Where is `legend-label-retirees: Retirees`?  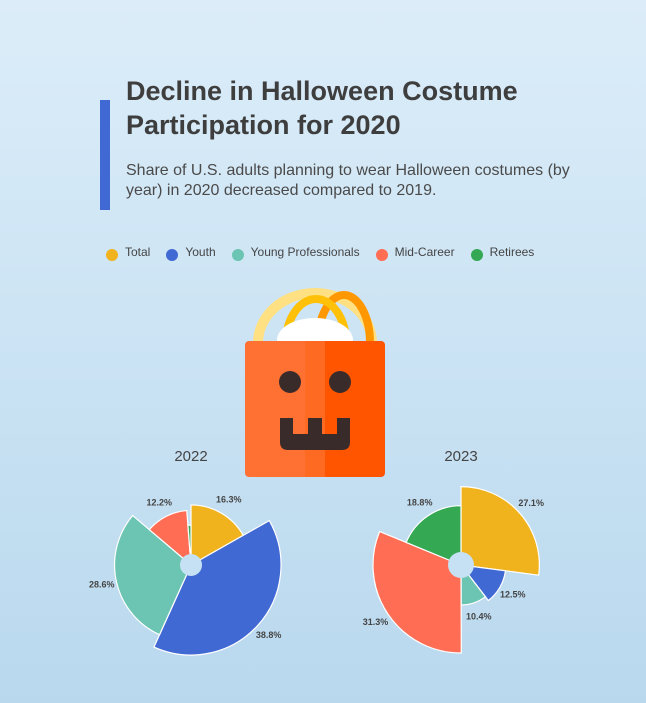 legend-label-retirees: Retirees is located at coordinates (512, 252).